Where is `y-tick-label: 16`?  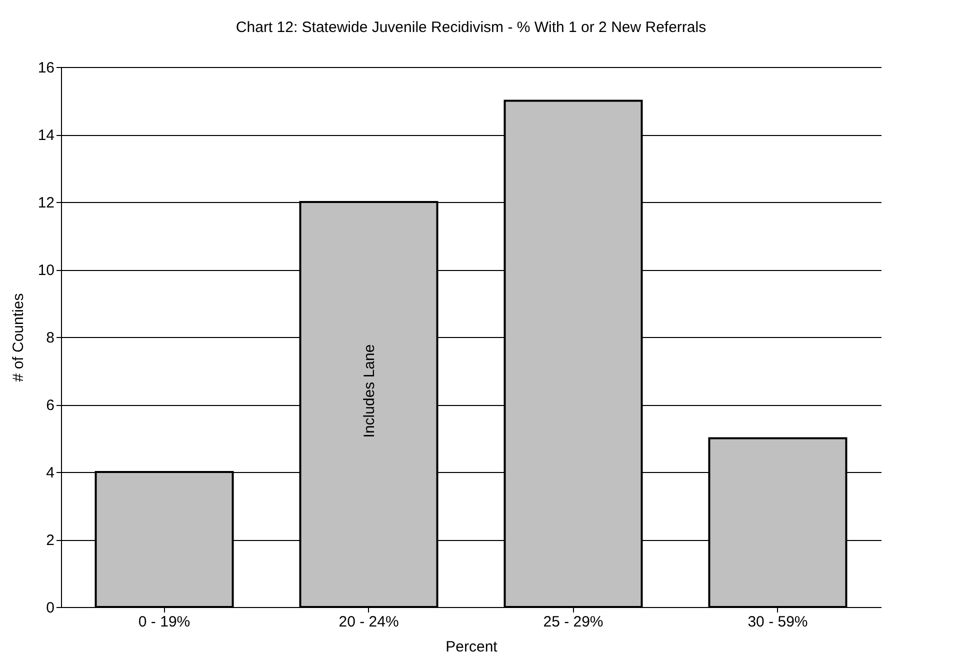 y-tick-label: 16 is located at coordinates (46, 68).